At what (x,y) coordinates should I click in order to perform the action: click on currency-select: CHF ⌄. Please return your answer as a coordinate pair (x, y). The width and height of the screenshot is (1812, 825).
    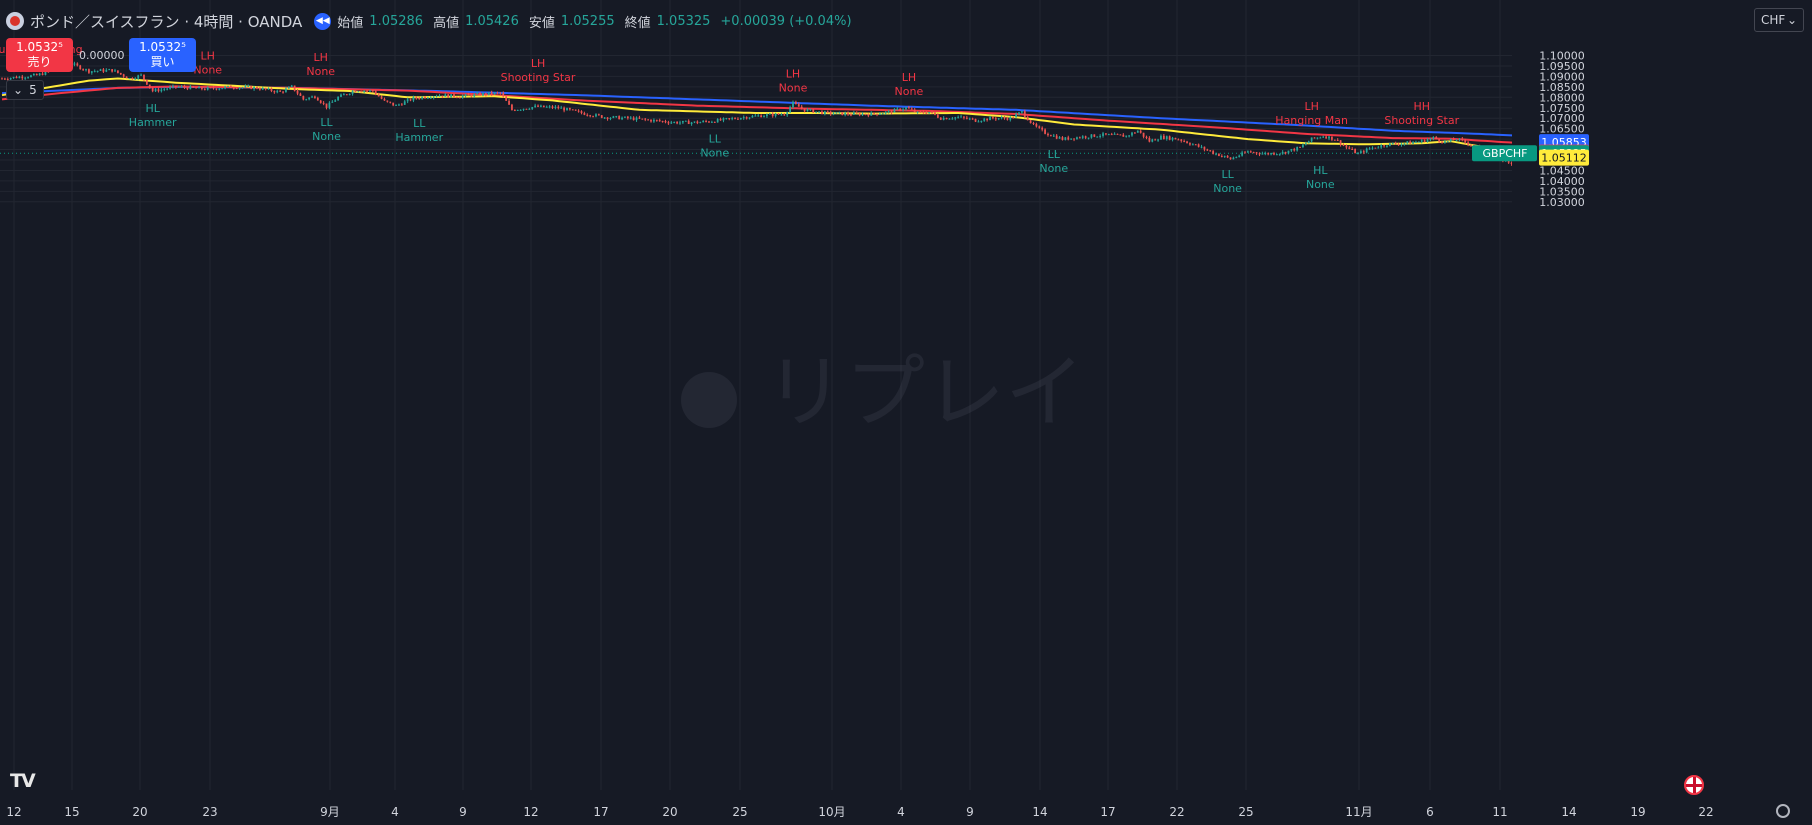
    Looking at the image, I should click on (1779, 20).